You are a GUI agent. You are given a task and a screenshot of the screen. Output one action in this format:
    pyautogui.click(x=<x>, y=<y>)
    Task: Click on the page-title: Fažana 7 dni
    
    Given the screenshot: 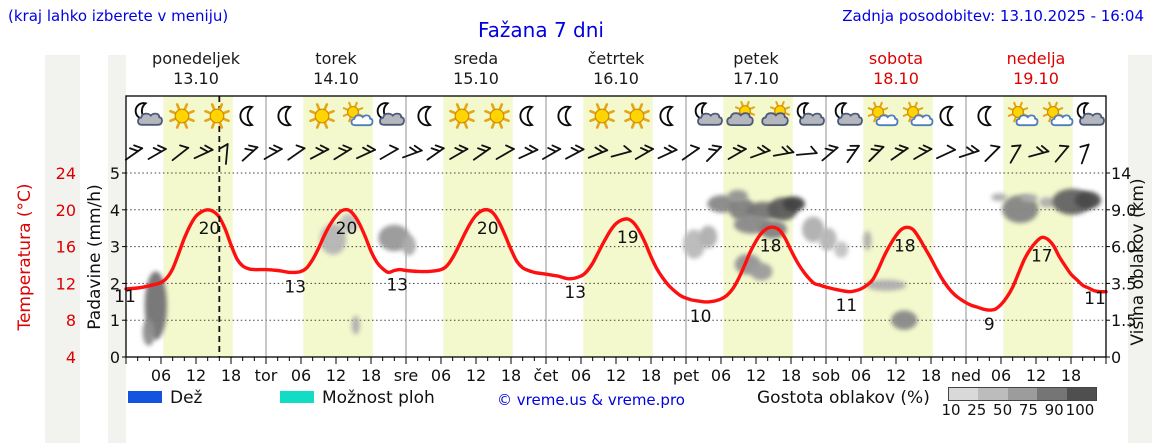 What is the action you would take?
    pyautogui.click(x=541, y=30)
    